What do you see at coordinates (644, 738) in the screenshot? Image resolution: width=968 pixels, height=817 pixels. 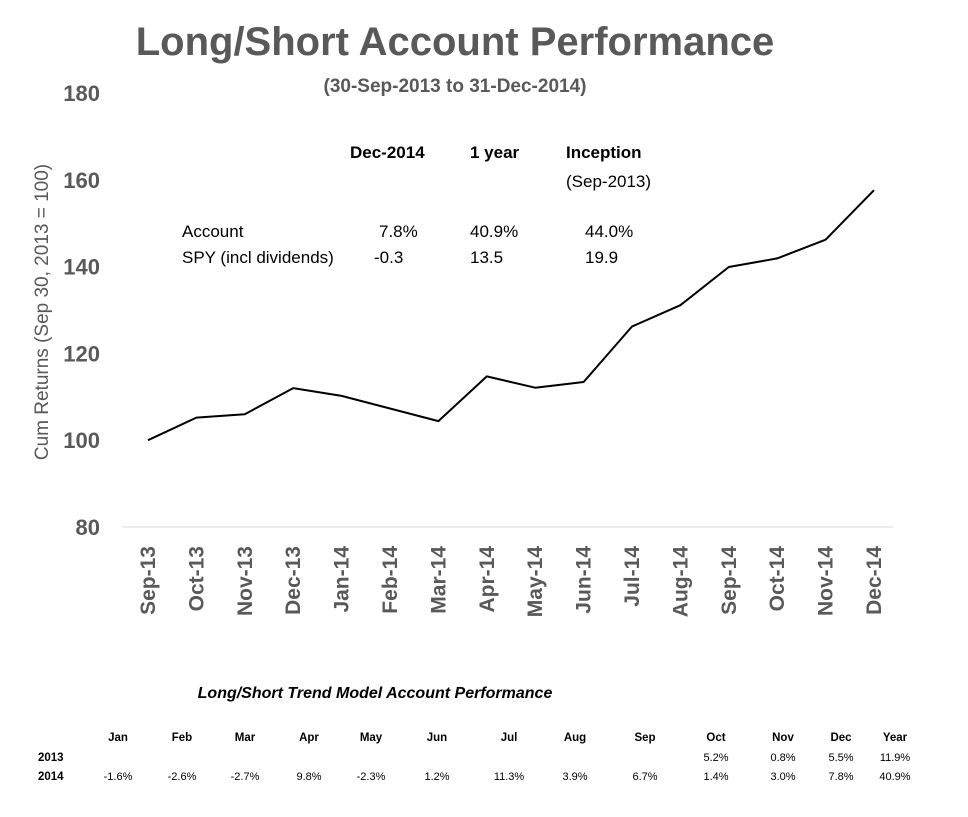 I see `monthly-column-header: Sep` at bounding box center [644, 738].